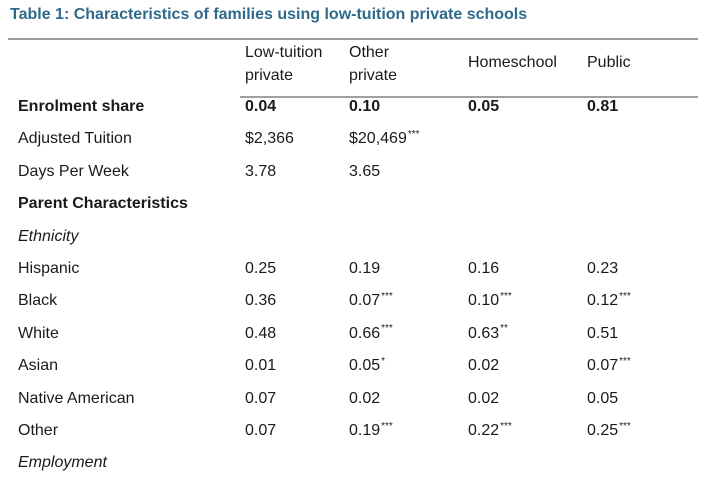 This screenshot has width=722, height=484. I want to click on cell-value: 0.23, so click(603, 268).